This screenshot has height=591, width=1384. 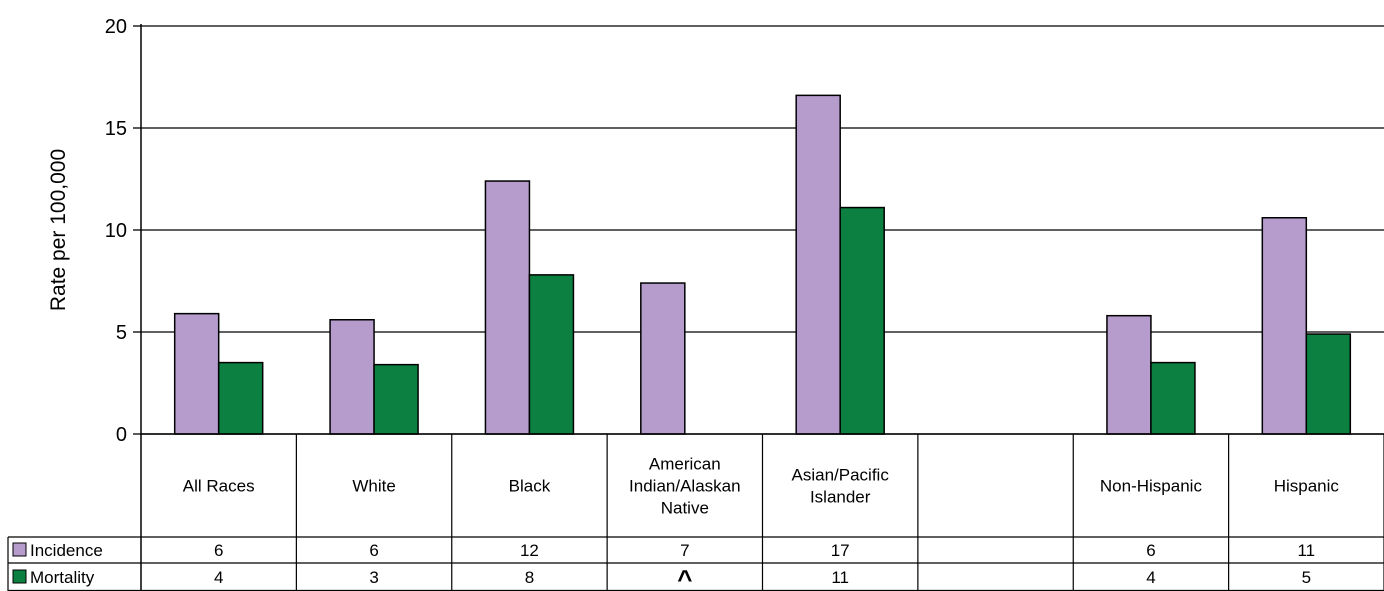 What do you see at coordinates (66, 550) in the screenshot?
I see `legend-label-incidence: Incidence` at bounding box center [66, 550].